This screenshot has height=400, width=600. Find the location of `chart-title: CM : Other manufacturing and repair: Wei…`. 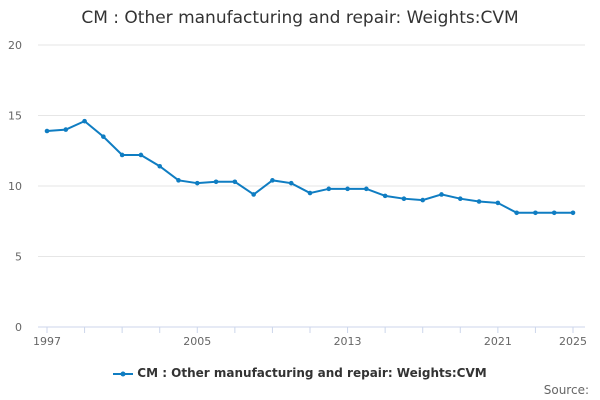

chart-title: CM : Other manufacturing and repair: Wei… is located at coordinates (300, 18).